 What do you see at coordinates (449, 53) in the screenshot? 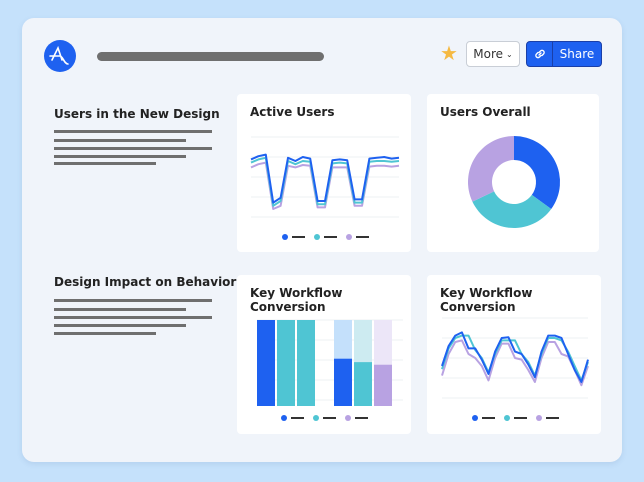
I see `star-icon: ★` at bounding box center [449, 53].